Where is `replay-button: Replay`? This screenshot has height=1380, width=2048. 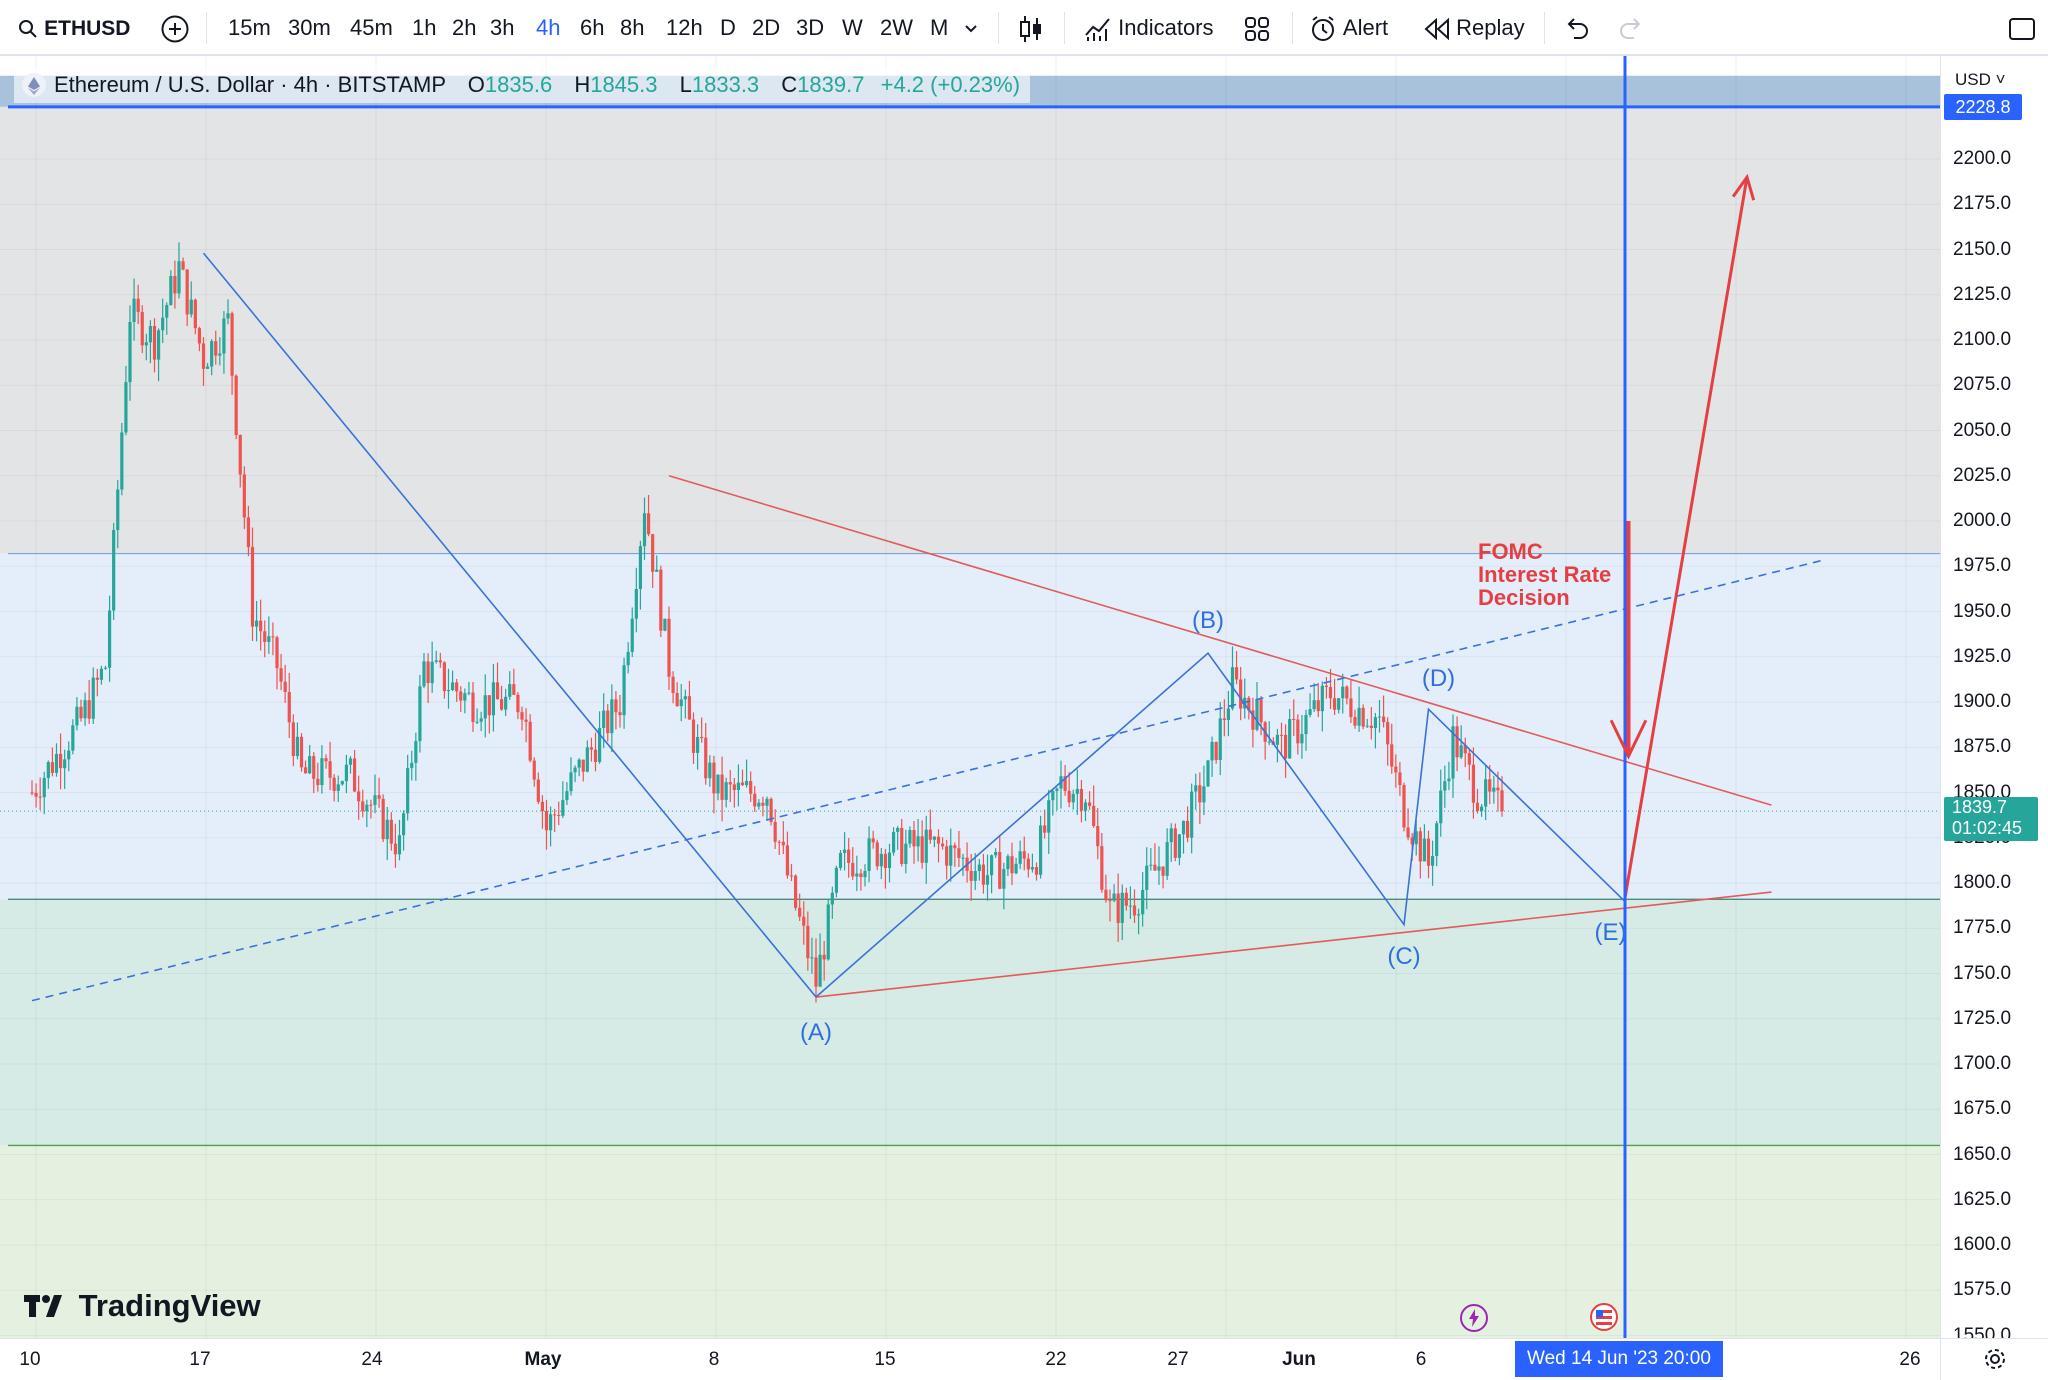
replay-button: Replay is located at coordinates (1474, 28).